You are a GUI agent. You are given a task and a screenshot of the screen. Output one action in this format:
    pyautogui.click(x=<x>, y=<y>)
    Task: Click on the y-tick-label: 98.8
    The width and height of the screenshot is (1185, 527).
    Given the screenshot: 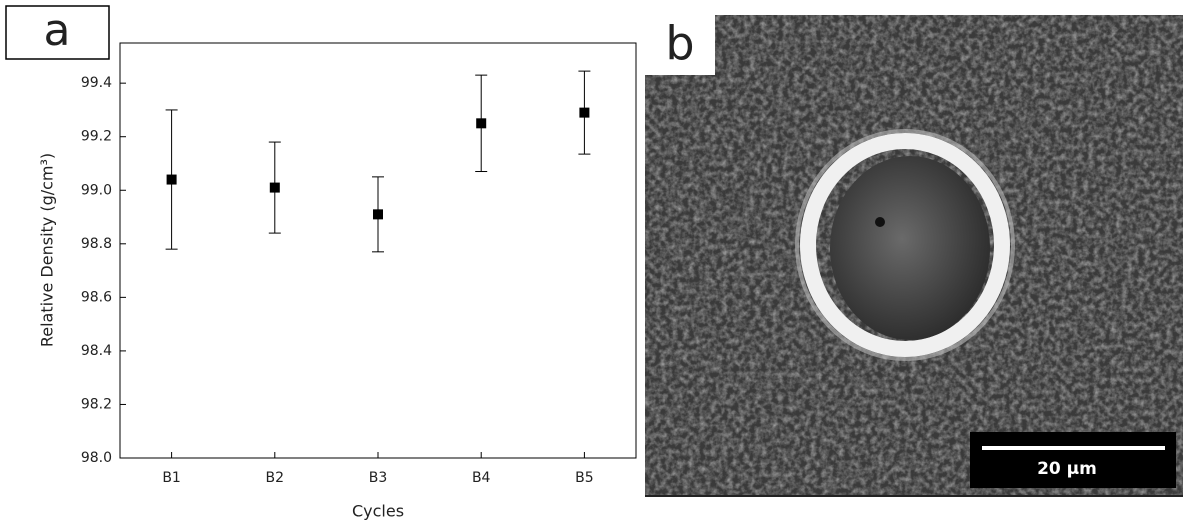 What is the action you would take?
    pyautogui.click(x=96, y=244)
    